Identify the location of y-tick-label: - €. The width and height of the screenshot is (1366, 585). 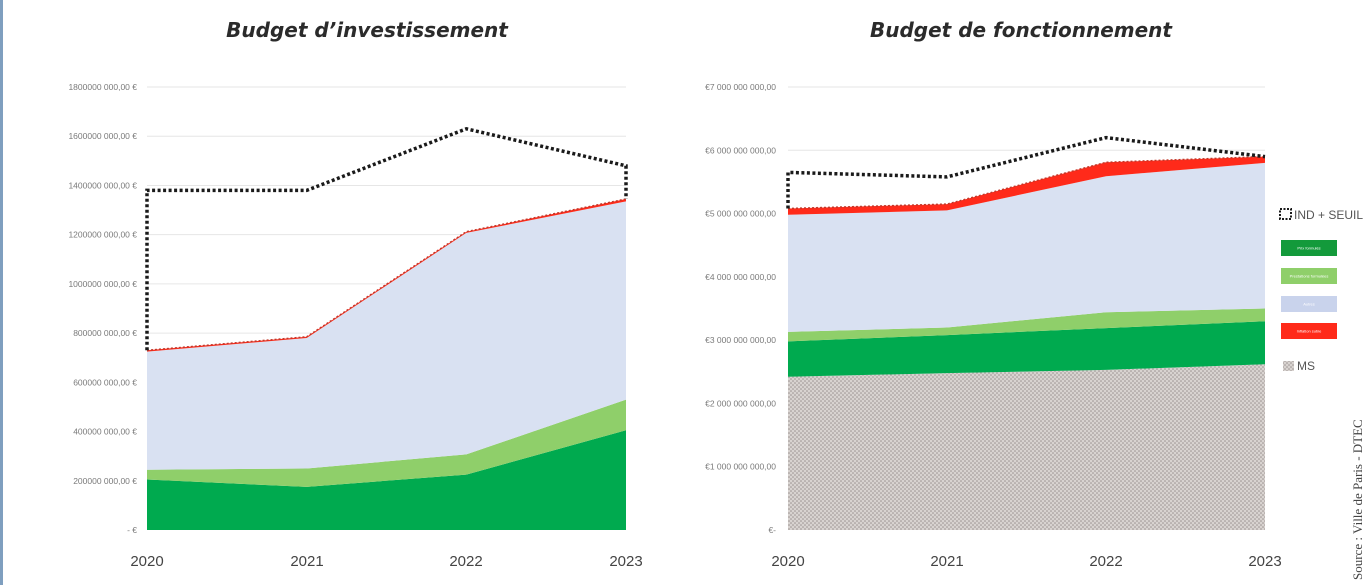
(132, 530).